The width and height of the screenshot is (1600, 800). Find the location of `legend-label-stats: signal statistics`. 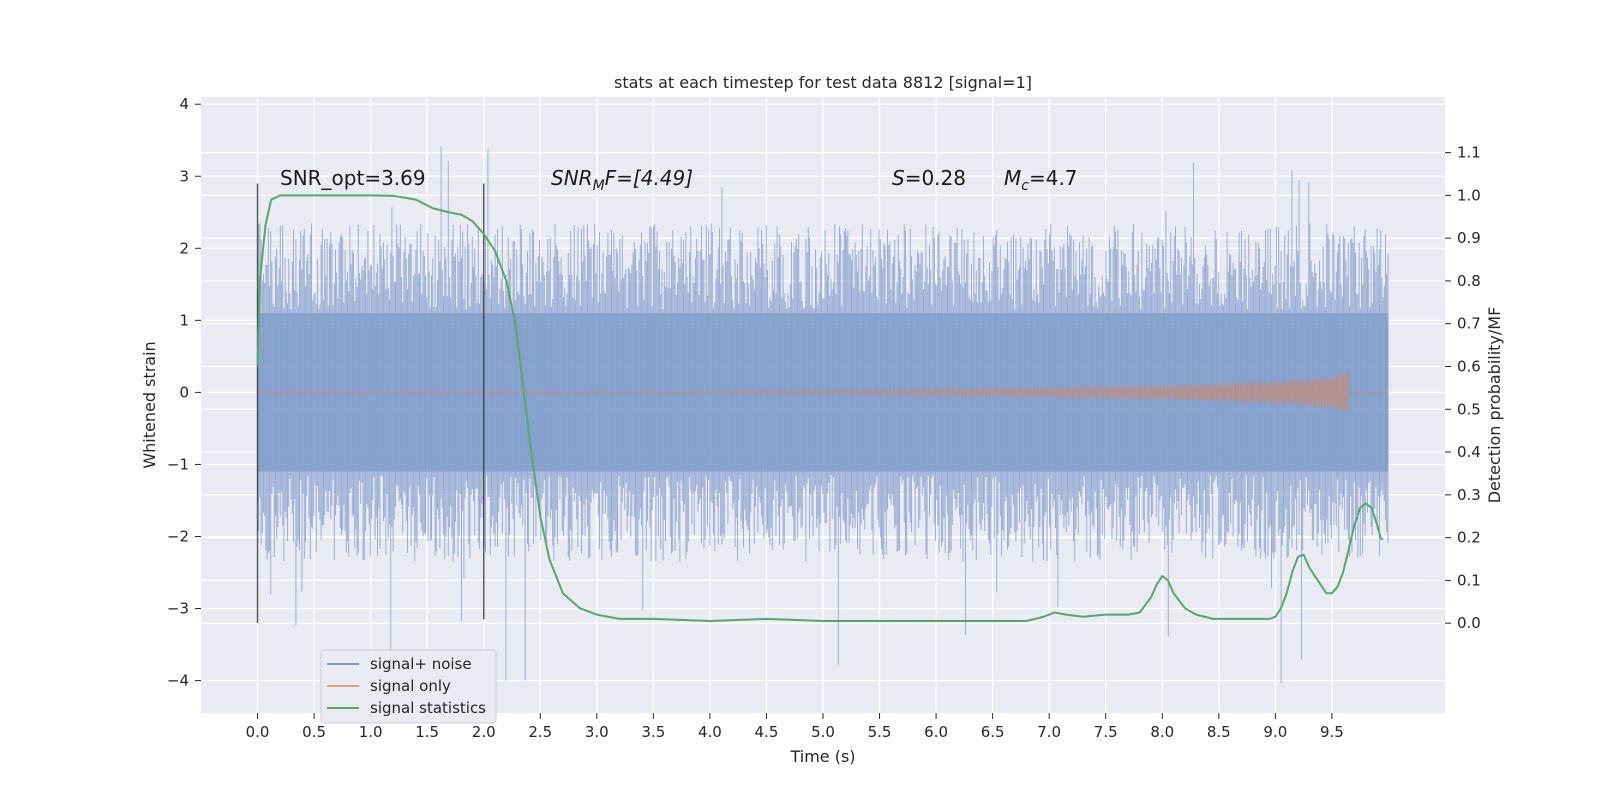

legend-label-stats: signal statistics is located at coordinates (428, 708).